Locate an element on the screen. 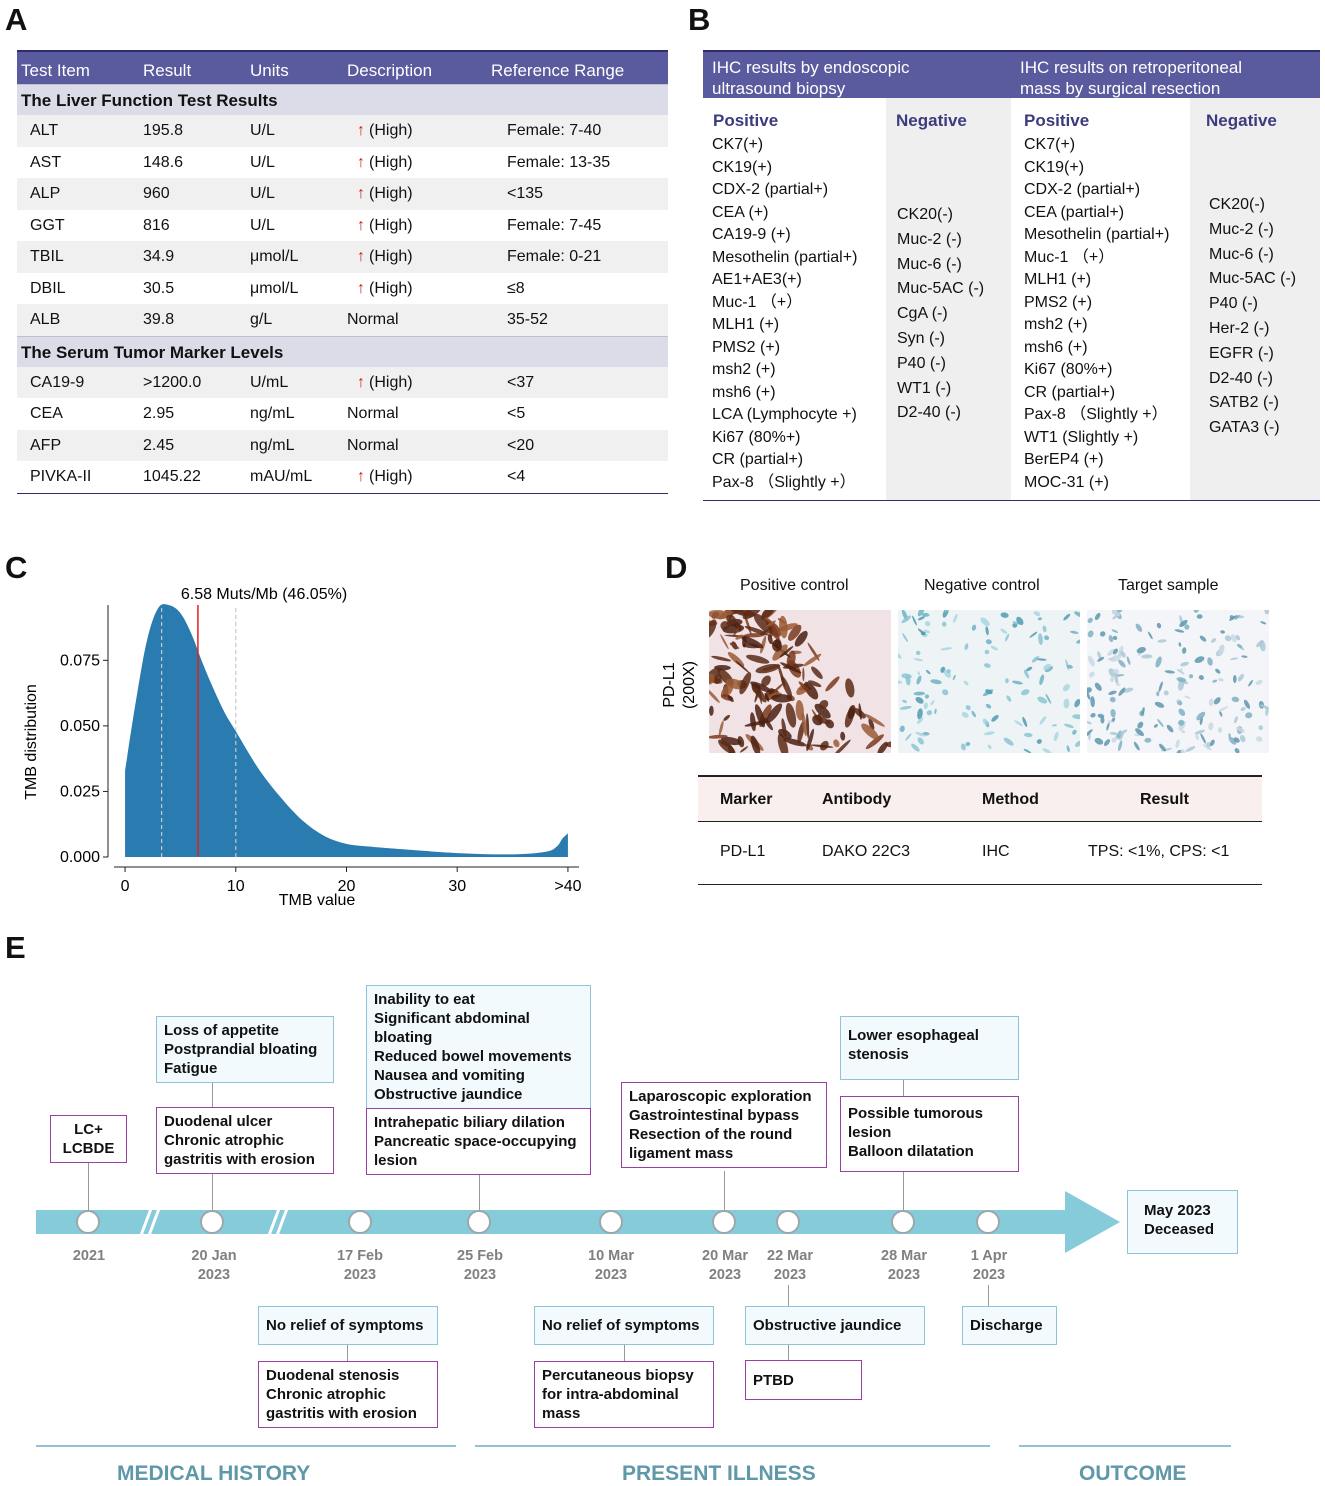  date-17-feb: 17 Feb 2023 is located at coordinates (360, 1265).